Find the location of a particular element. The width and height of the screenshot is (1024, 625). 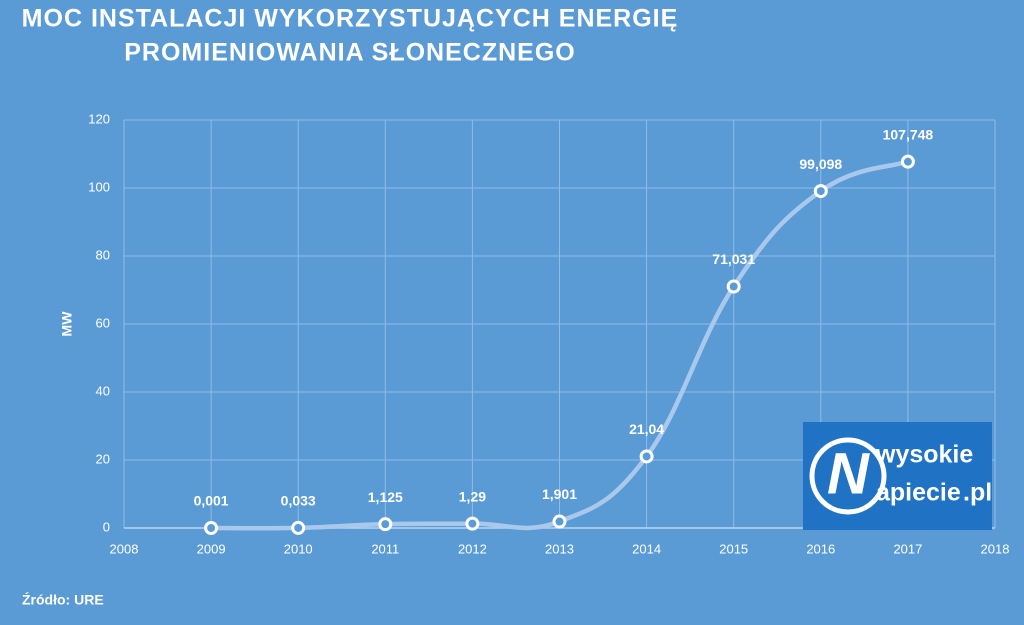

logo: N wysokie apiecie .pl is located at coordinates (897, 476).